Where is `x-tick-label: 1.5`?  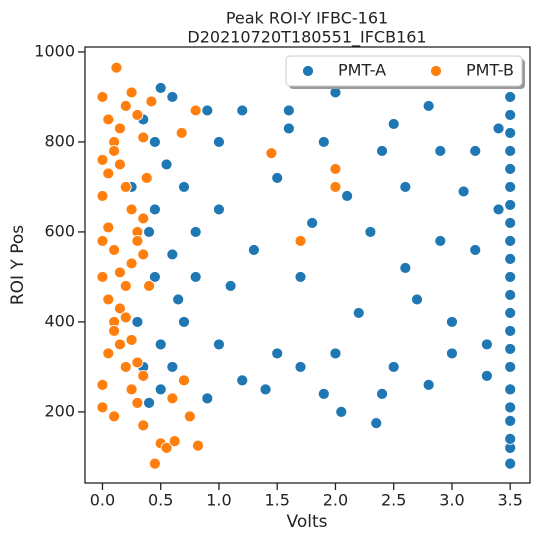 x-tick-label: 1.5 is located at coordinates (276, 500).